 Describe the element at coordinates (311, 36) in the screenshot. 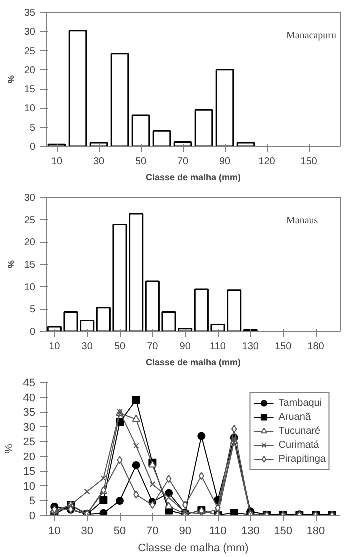

I see `annotation: Manacapuru` at that location.